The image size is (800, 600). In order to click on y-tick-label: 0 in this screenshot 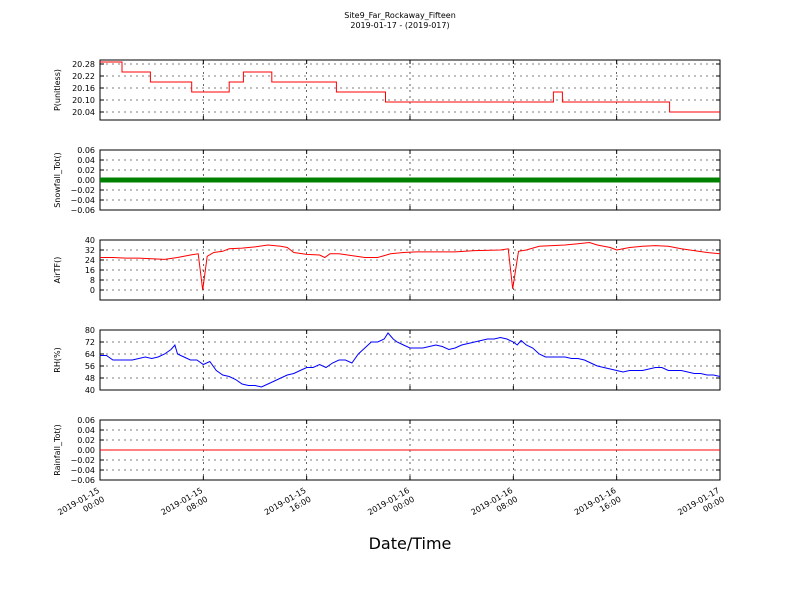, I will do `click(92, 290)`.